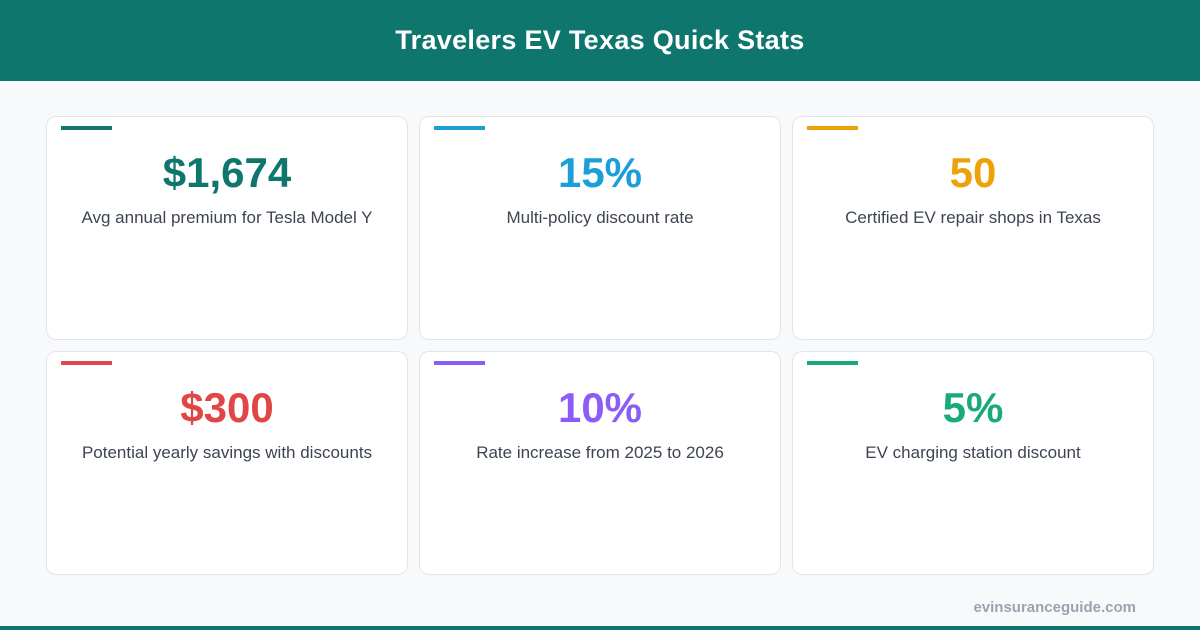 Image resolution: width=1200 pixels, height=630 pixels. What do you see at coordinates (973, 463) in the screenshot?
I see `stat-card: 5% EV charging station discount` at bounding box center [973, 463].